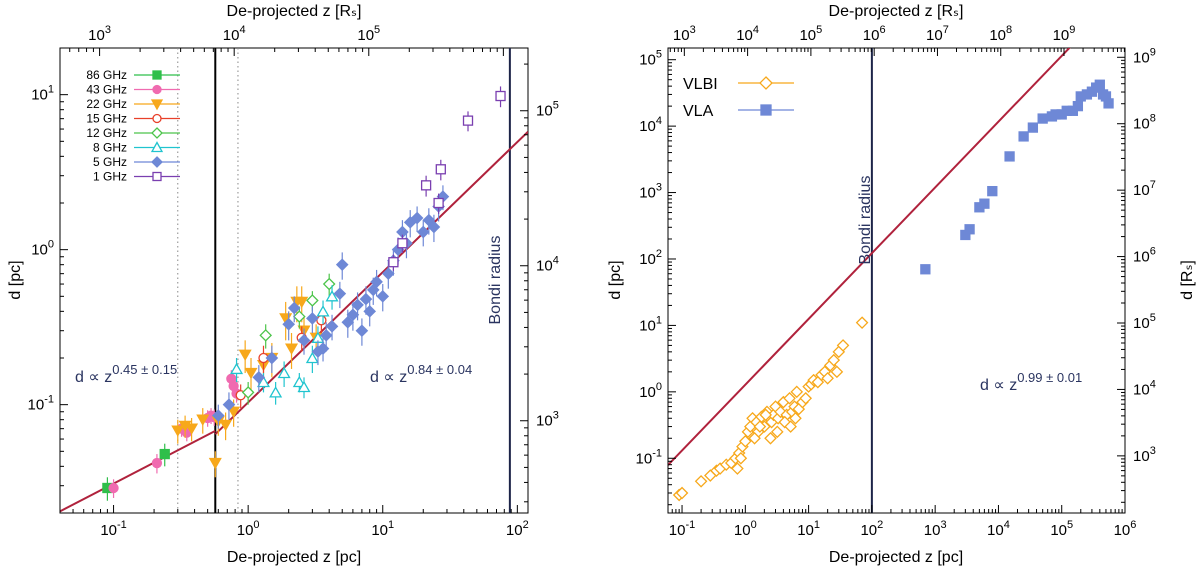 Image resolution: width=1200 pixels, height=575 pixels. What do you see at coordinates (42, 94) in the screenshot?
I see `left-ytick-label: 10¹` at bounding box center [42, 94].